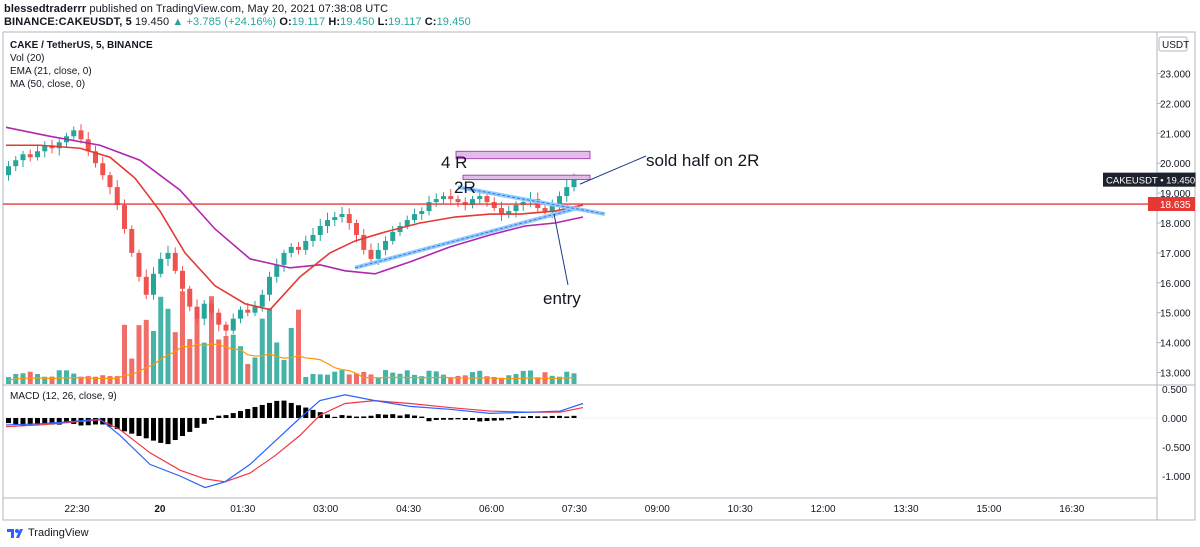 This screenshot has width=1200, height=547. What do you see at coordinates (291, 422) in the screenshot?
I see `macd-histogram` at bounding box center [291, 422].